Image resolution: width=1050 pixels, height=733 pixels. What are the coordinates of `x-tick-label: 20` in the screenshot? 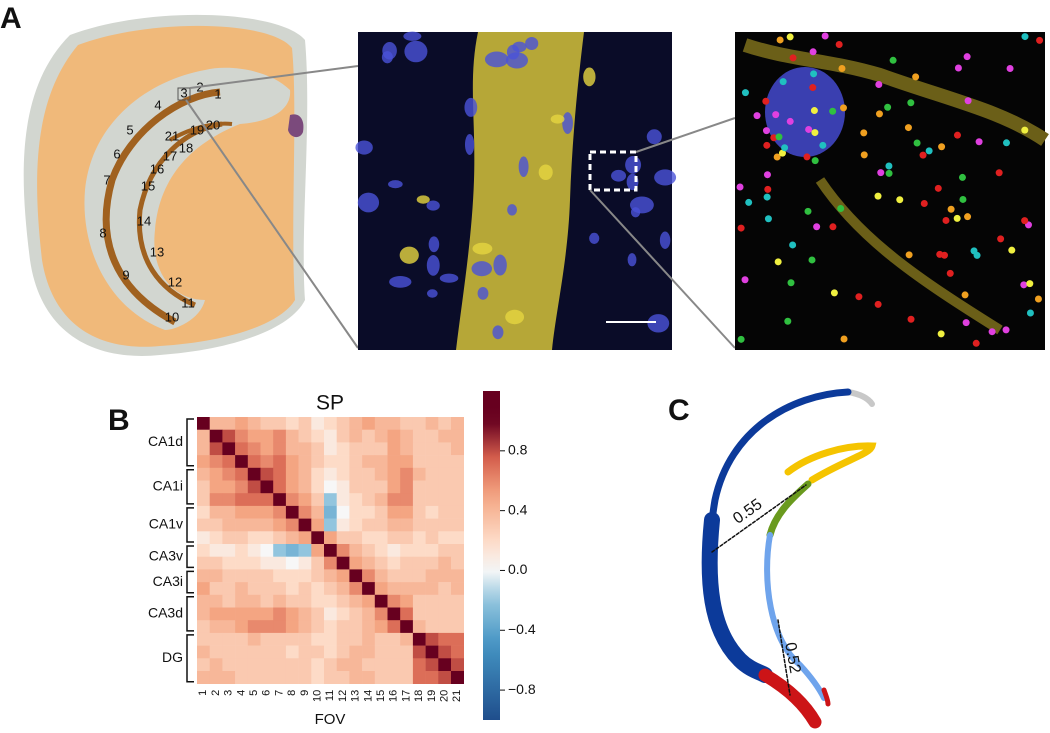 It's located at (445, 696).